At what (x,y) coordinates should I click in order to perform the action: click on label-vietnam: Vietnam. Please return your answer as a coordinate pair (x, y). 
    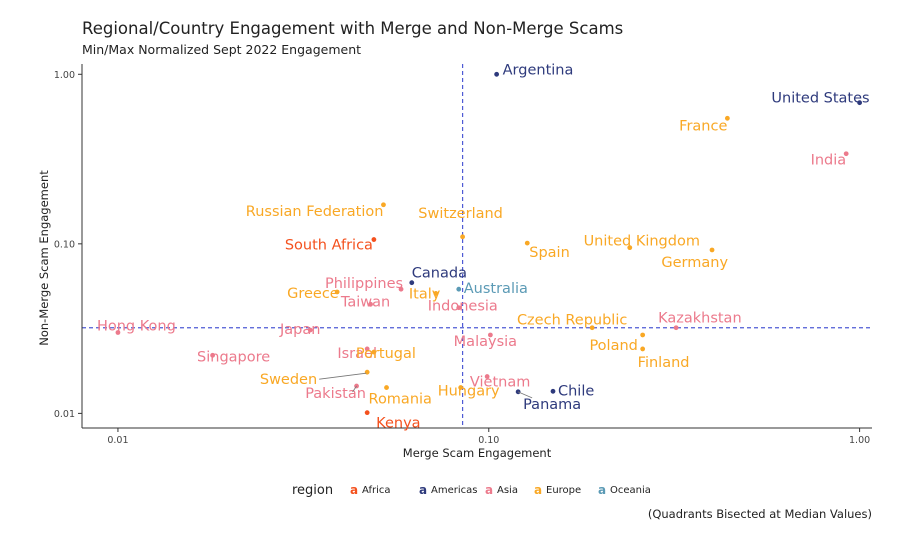
    Looking at the image, I should click on (500, 383).